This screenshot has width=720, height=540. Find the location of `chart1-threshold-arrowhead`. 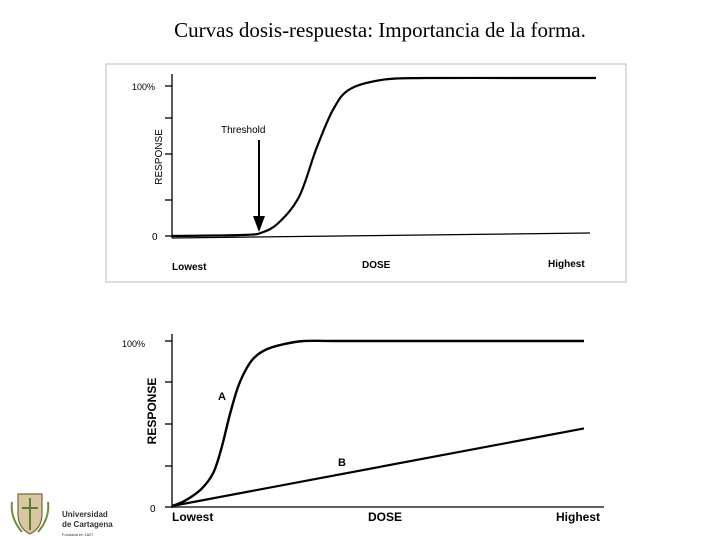

chart1-threshold-arrowhead is located at coordinates (259, 224).